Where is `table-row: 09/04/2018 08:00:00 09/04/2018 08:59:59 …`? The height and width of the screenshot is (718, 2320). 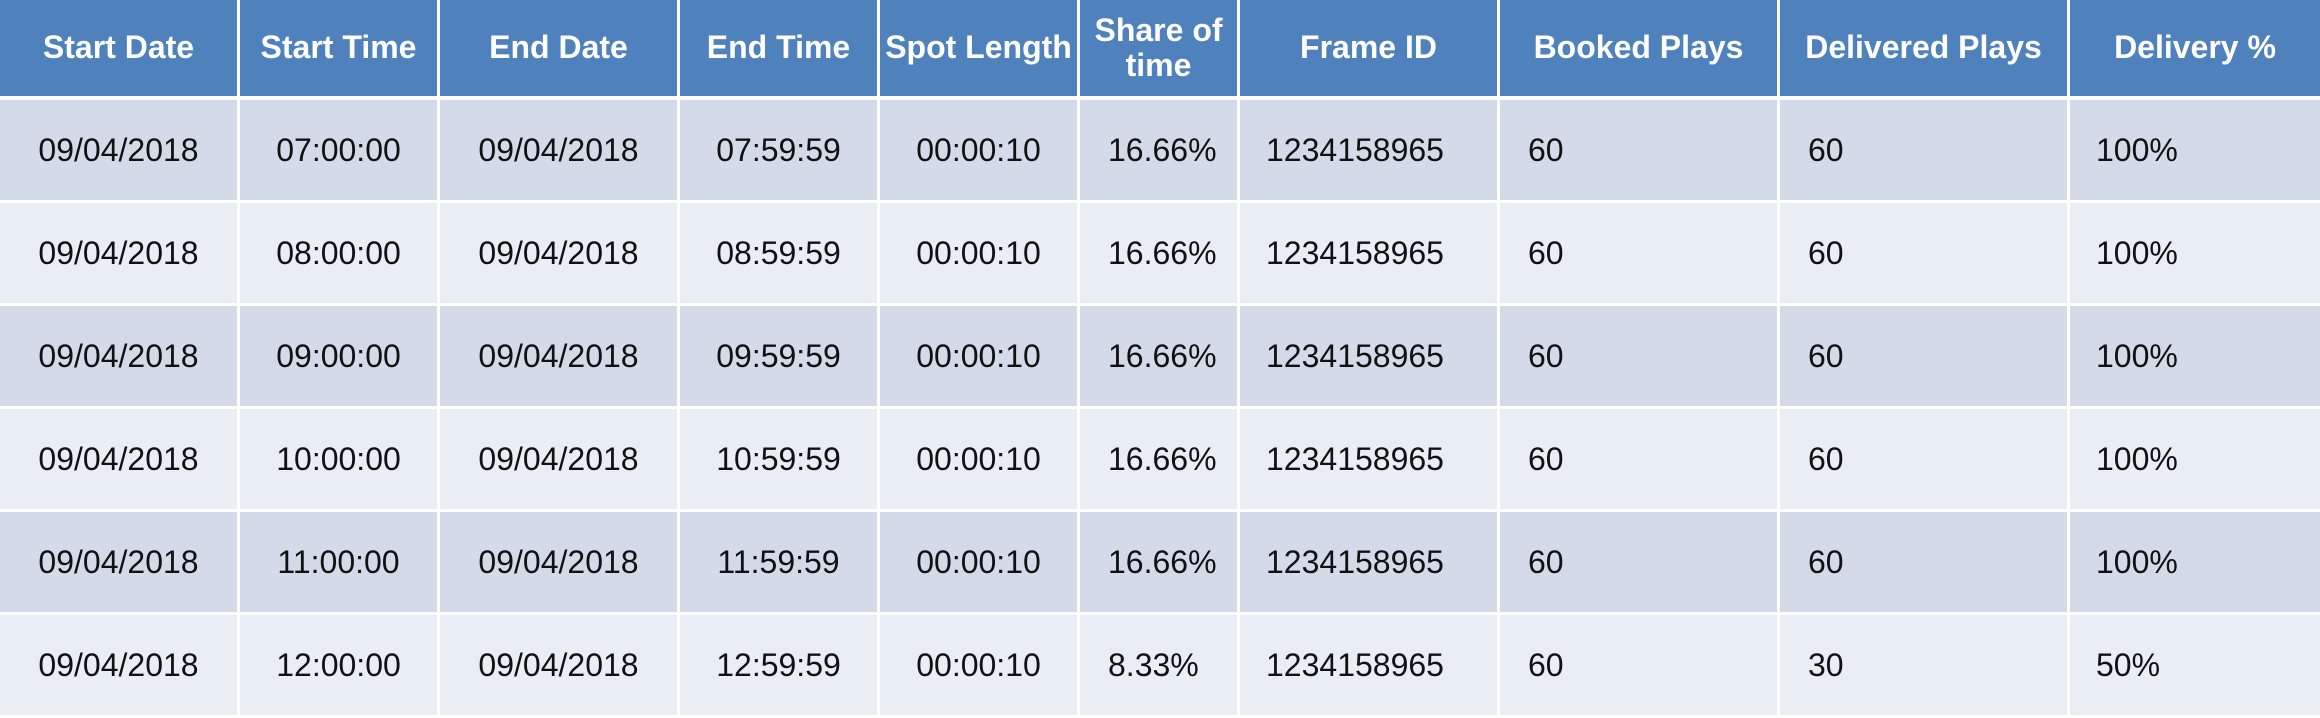 table-row: 09/04/2018 08:00:00 09/04/2018 08:59:59 … is located at coordinates (1160, 254).